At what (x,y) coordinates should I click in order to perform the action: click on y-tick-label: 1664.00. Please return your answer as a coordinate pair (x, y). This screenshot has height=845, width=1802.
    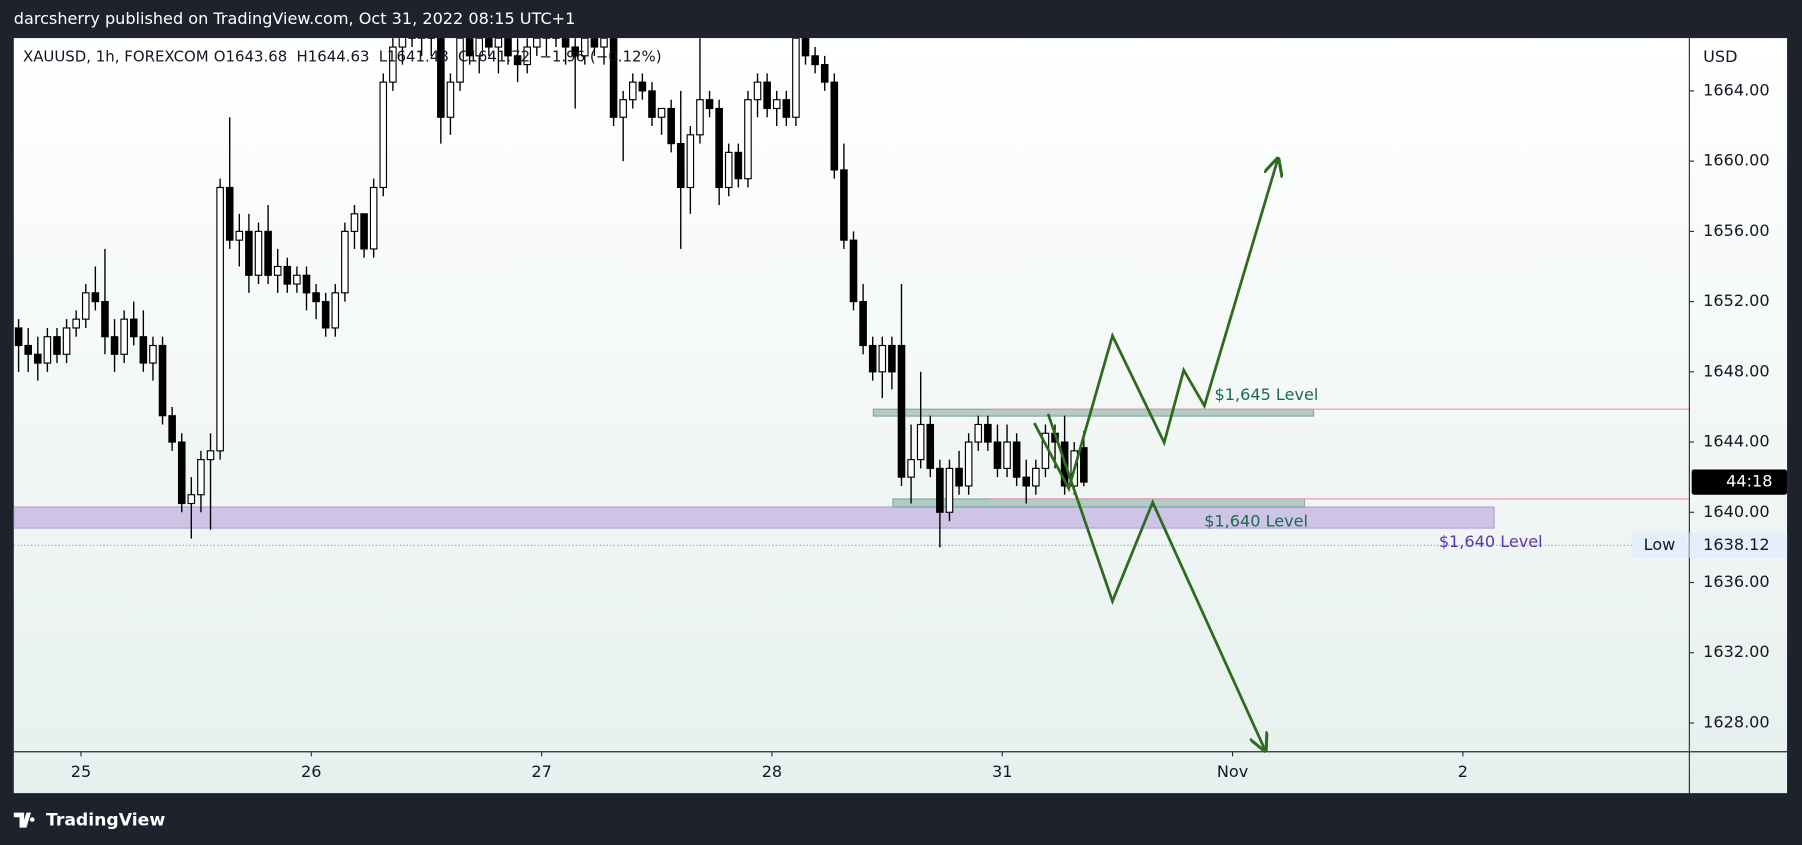
    Looking at the image, I should click on (1736, 89).